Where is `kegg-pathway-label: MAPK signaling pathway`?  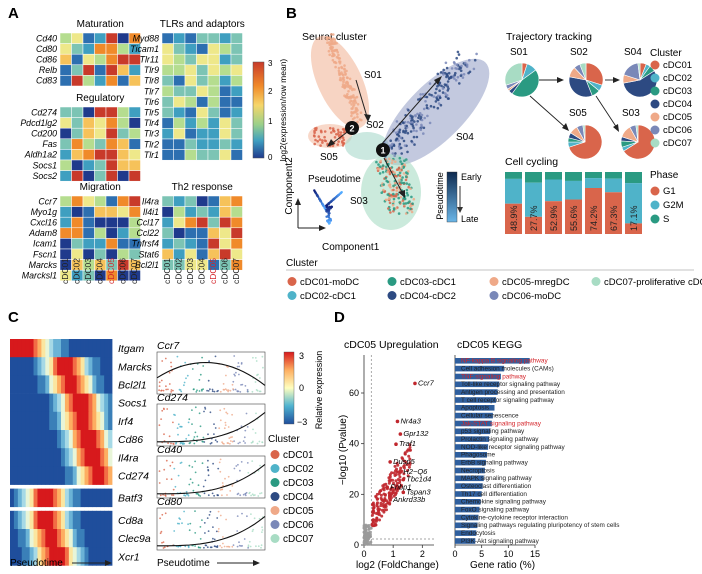 kegg-pathway-label: MAPK signaling pathway is located at coordinates (496, 478).